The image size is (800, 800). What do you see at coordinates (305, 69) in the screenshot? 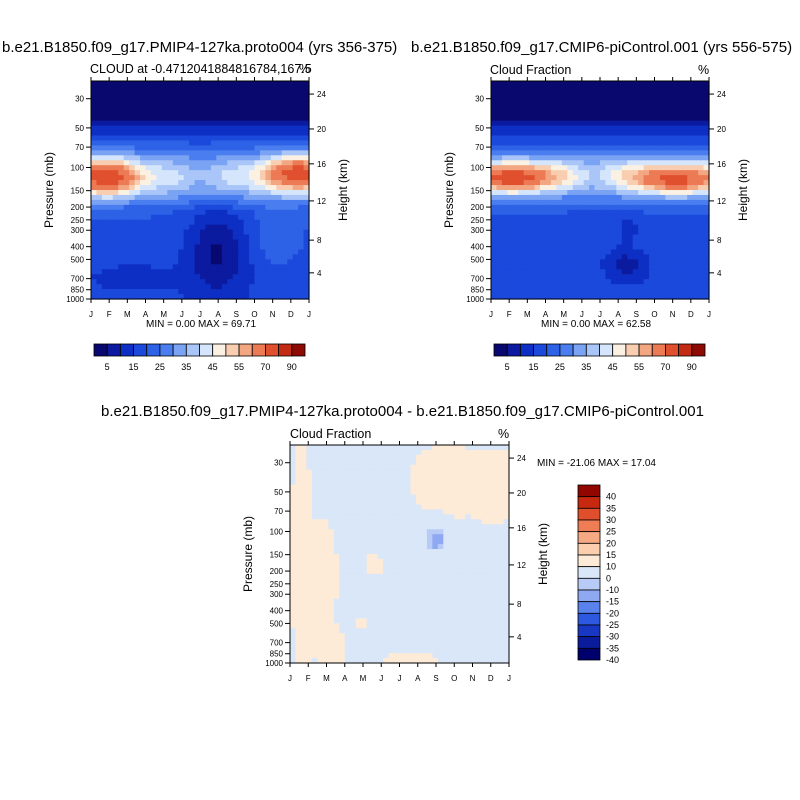
I see `panel1-units: %` at bounding box center [305, 69].